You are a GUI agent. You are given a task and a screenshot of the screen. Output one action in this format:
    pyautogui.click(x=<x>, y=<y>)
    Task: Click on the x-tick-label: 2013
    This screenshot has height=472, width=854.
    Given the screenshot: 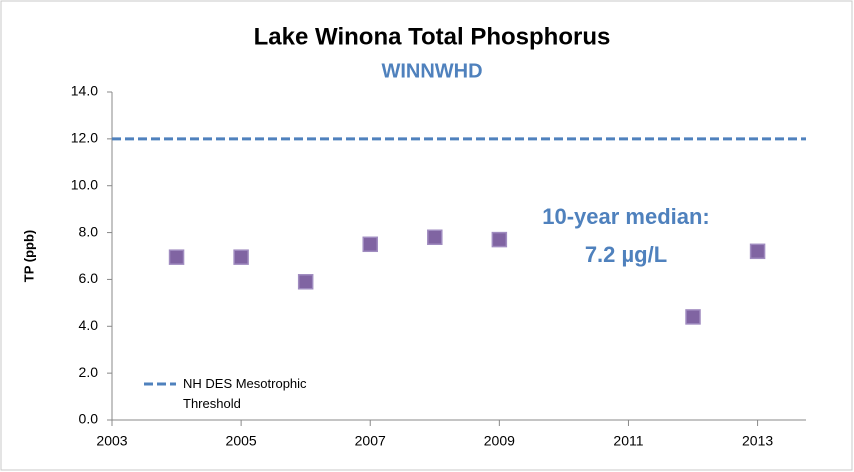 What is the action you would take?
    pyautogui.click(x=757, y=441)
    